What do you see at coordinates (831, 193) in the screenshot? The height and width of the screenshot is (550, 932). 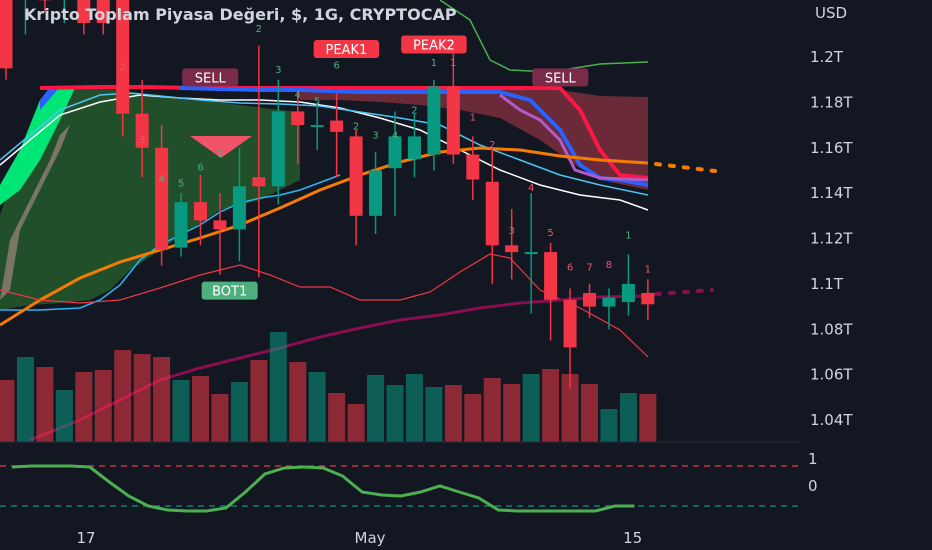 I see `price-tick-label: 1.14T` at bounding box center [831, 193].